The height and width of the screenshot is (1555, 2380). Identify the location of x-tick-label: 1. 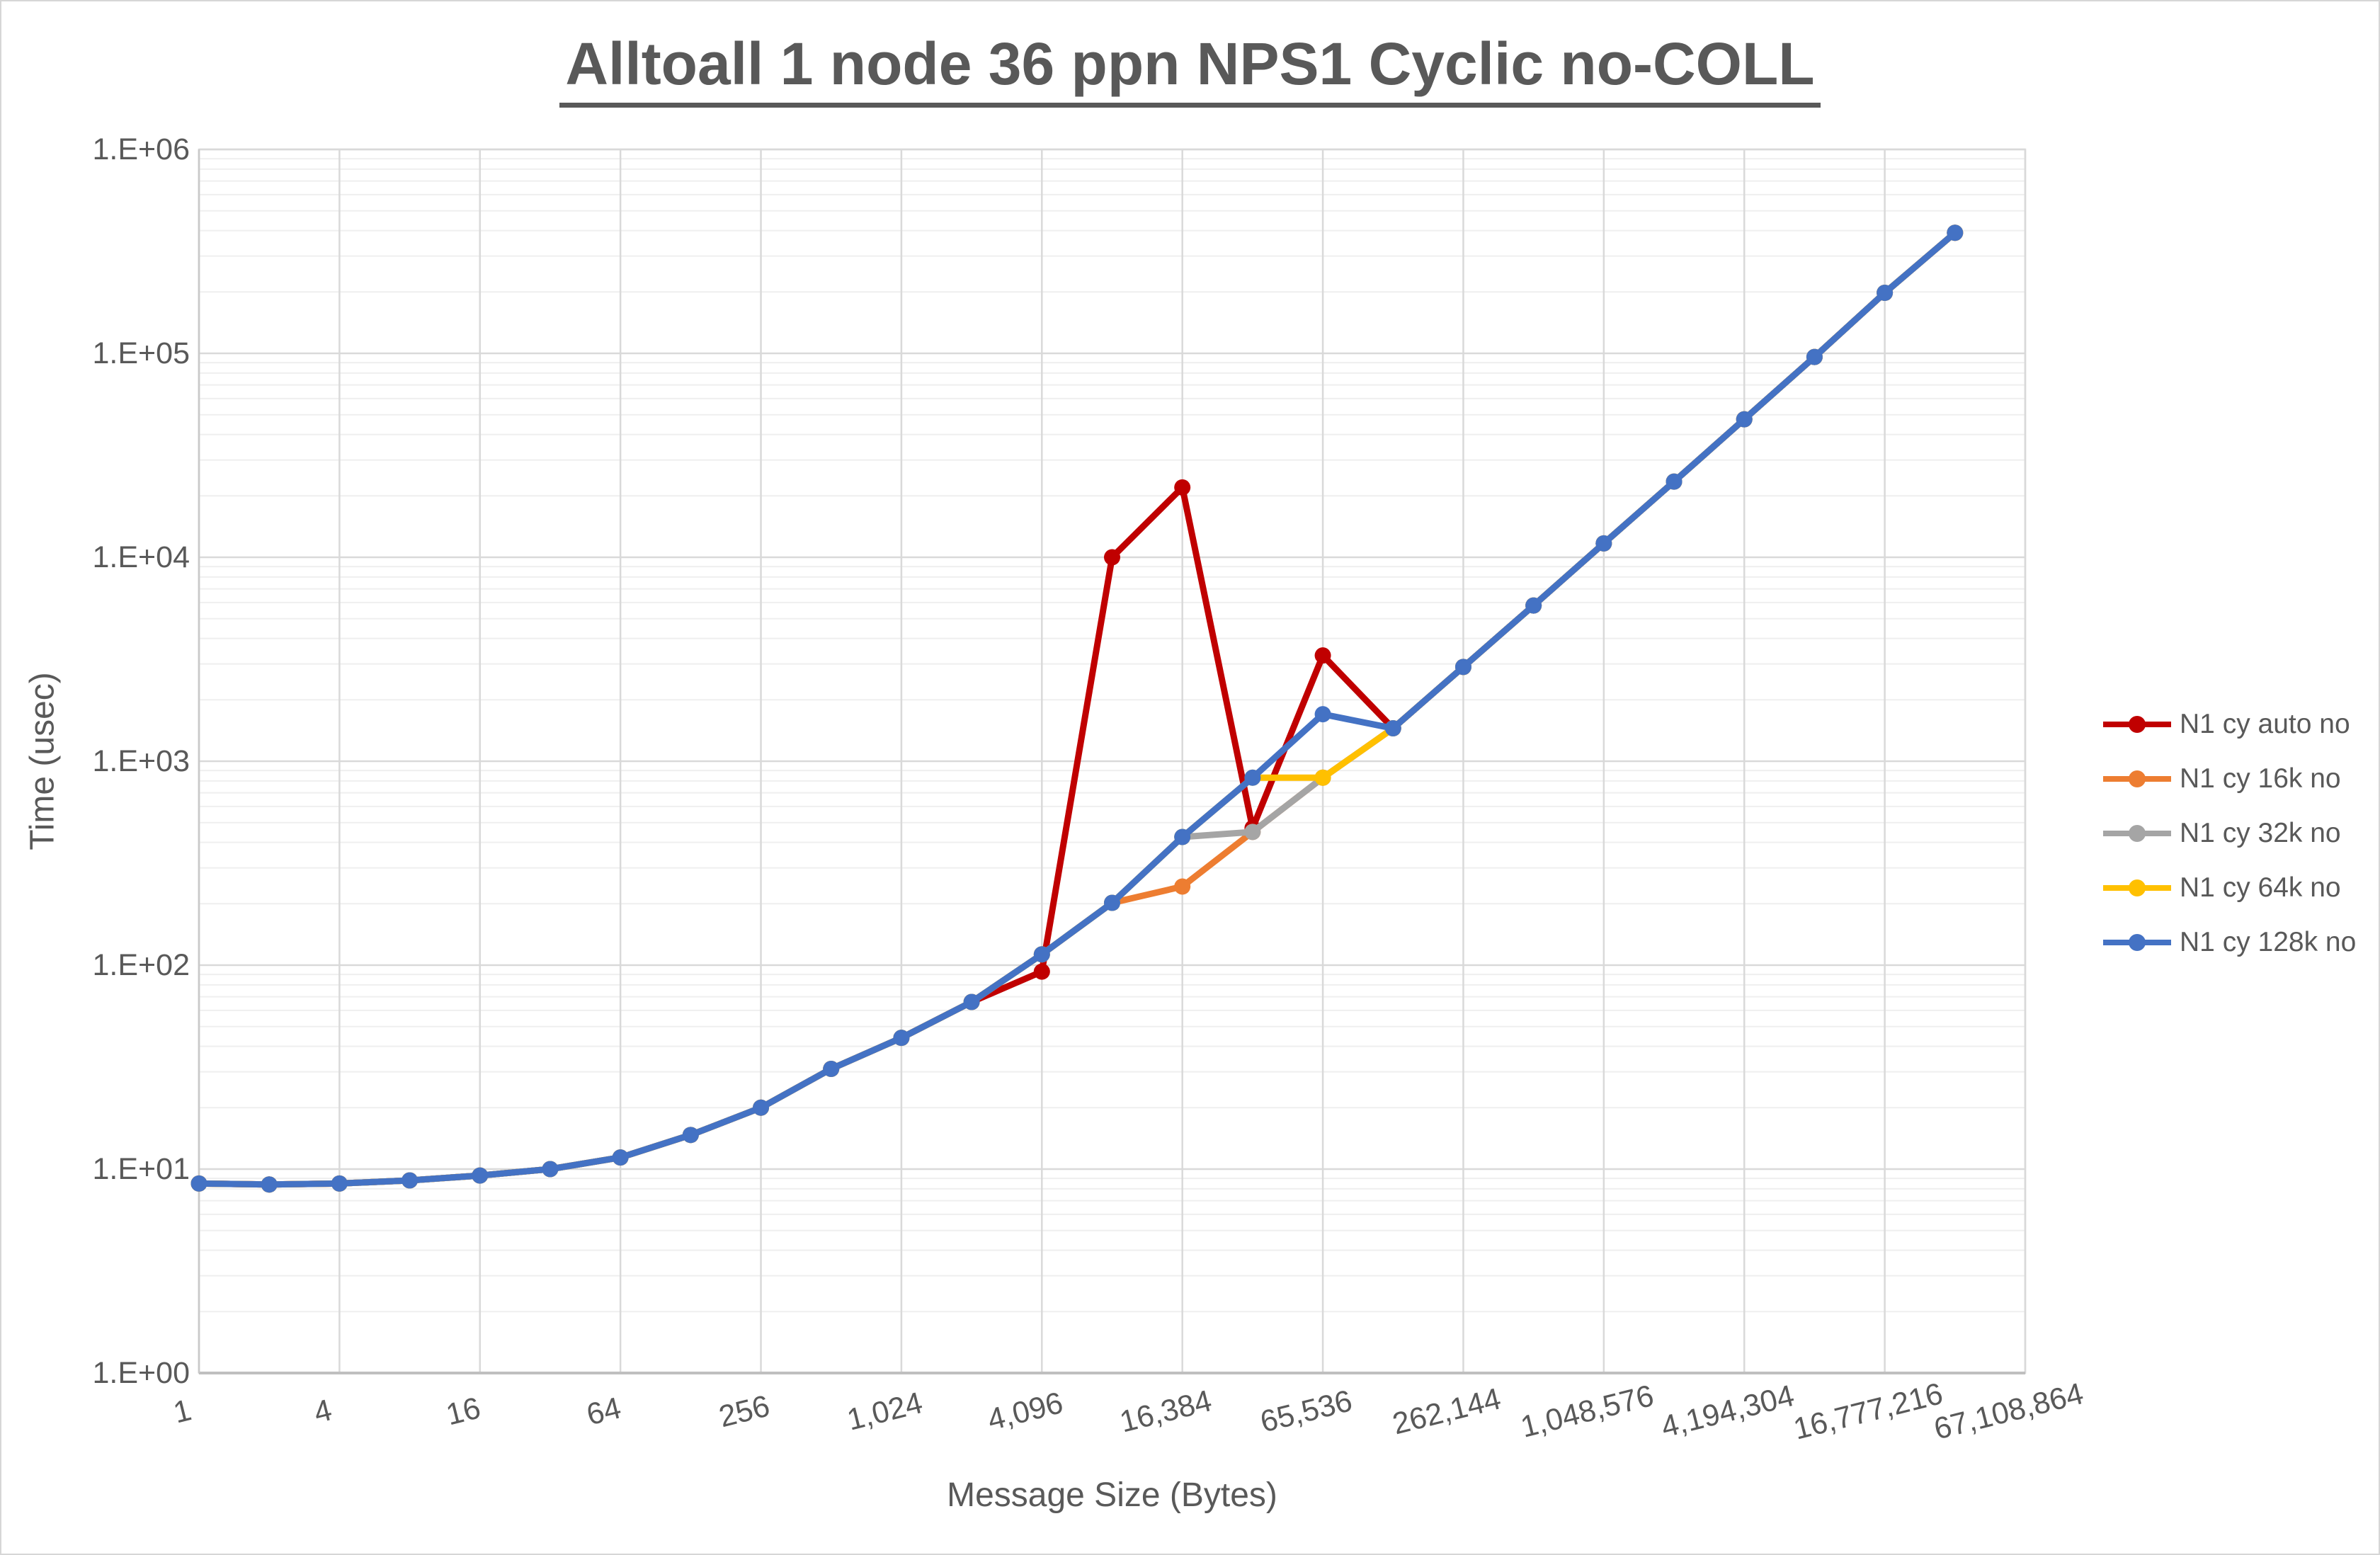
(182, 1411).